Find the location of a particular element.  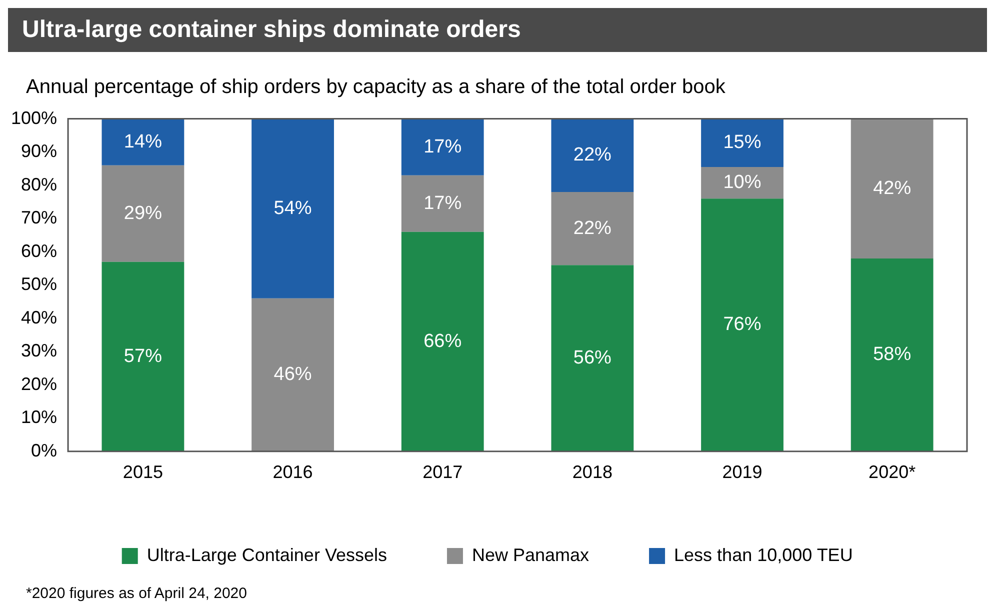

data-label: 58% is located at coordinates (892, 355).